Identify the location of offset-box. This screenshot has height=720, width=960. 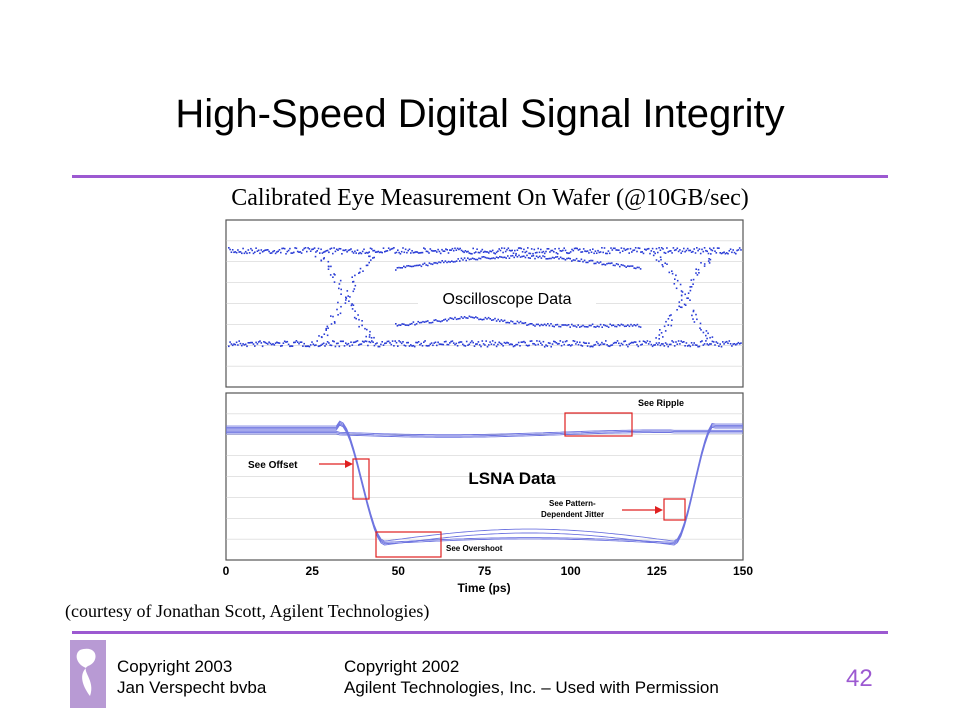
(361, 479).